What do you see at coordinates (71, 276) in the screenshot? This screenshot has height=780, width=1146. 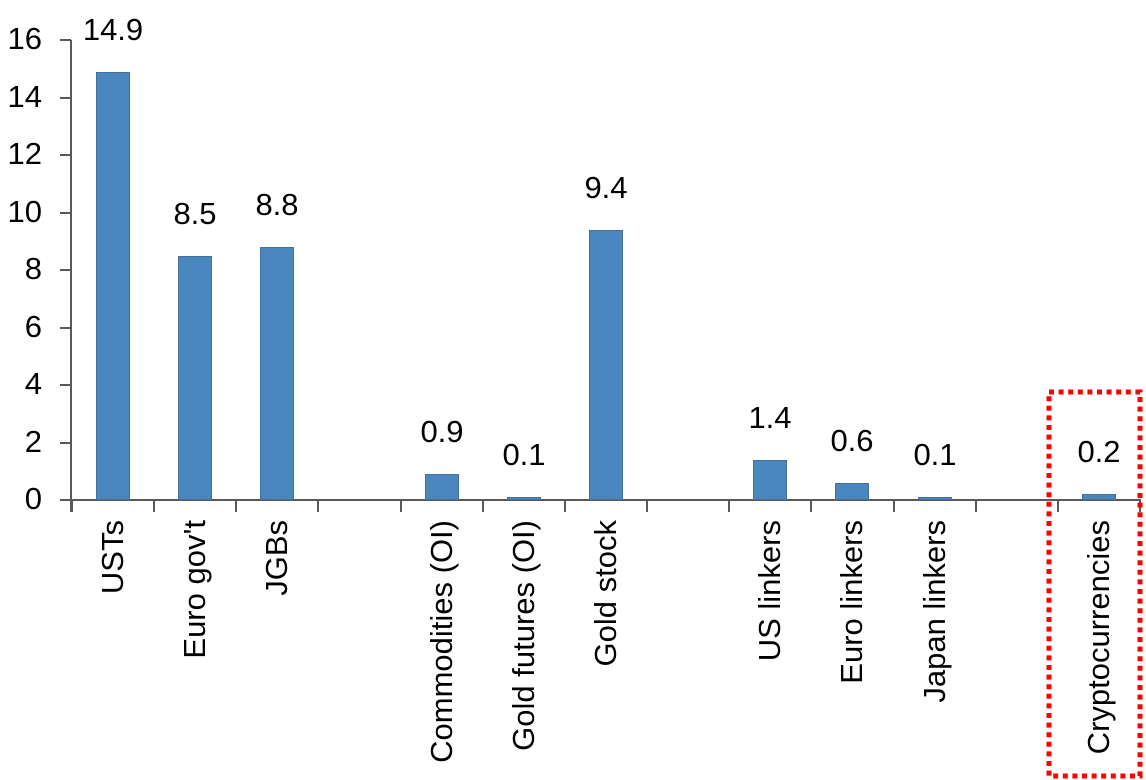 I see `y-axis` at bounding box center [71, 276].